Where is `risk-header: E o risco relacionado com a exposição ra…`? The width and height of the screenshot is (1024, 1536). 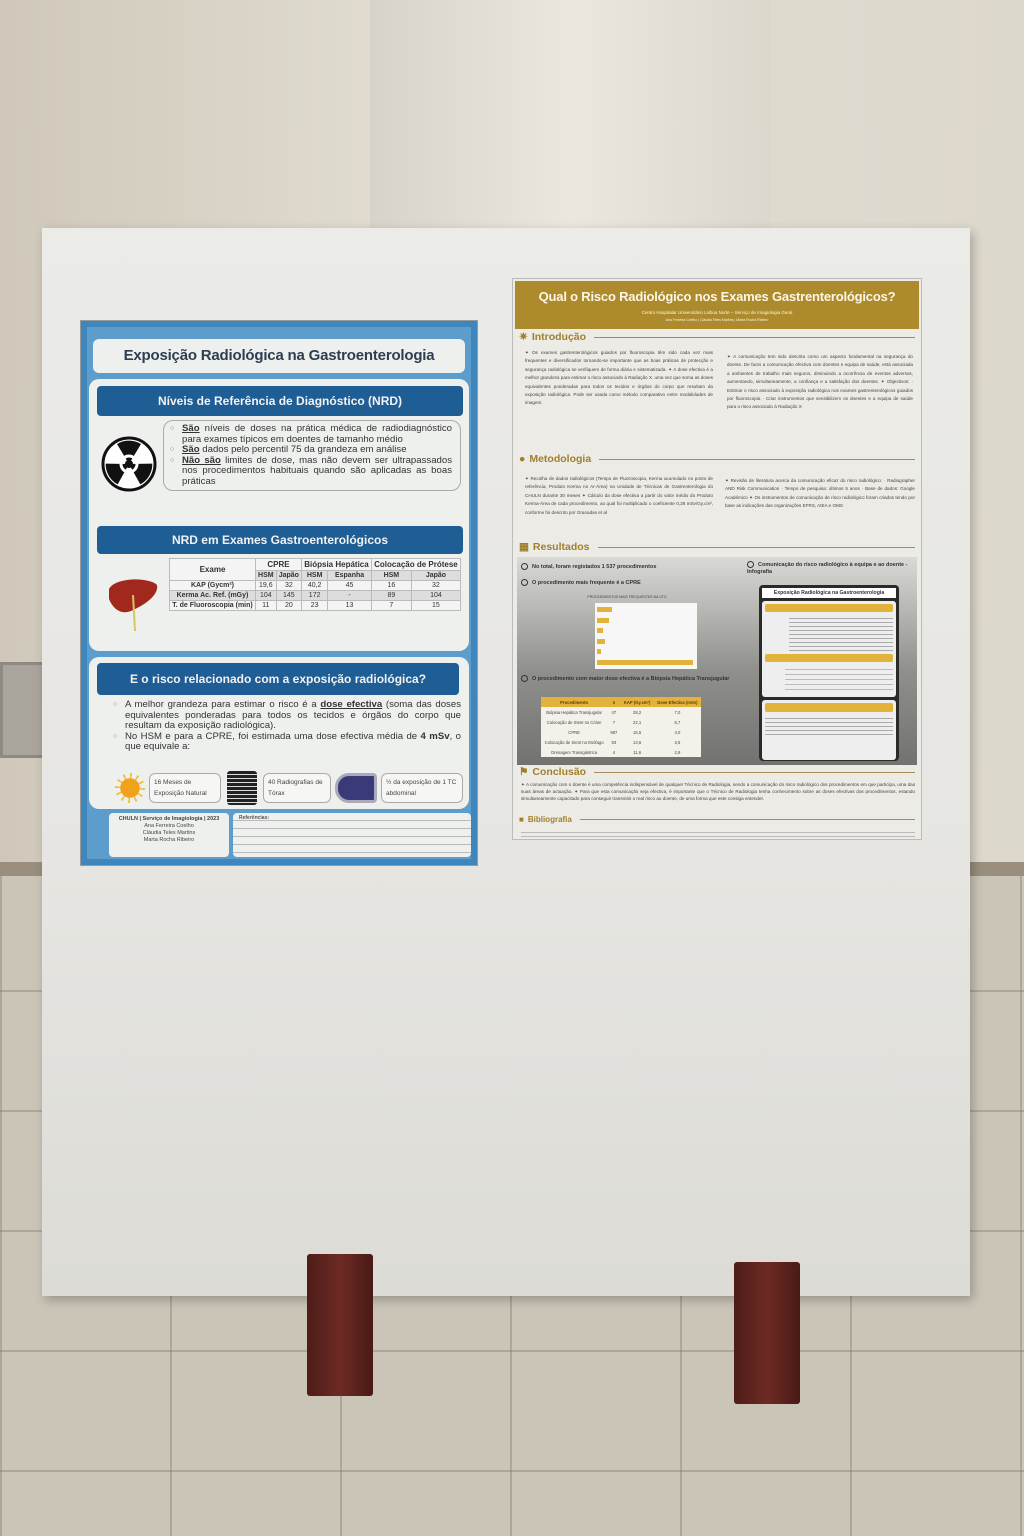
risk-header: E o risco relacionado com a exposição ra… is located at coordinates (278, 679).